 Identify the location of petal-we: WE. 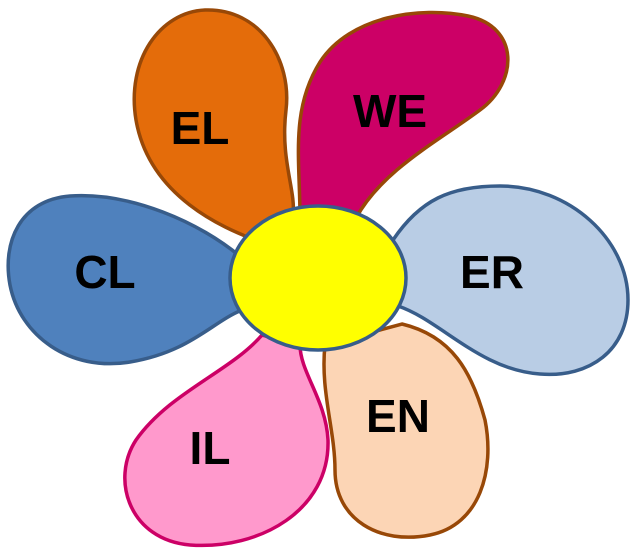
(403, 115).